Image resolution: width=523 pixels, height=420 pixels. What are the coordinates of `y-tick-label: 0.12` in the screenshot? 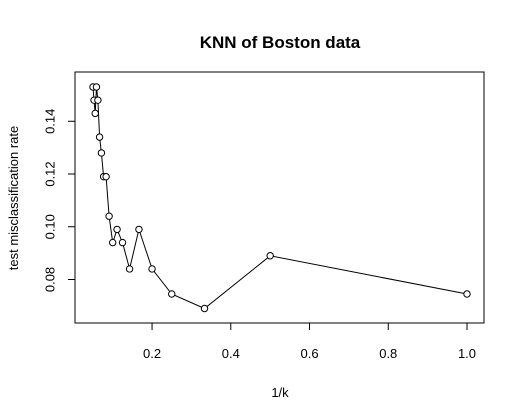 It's located at (49, 173).